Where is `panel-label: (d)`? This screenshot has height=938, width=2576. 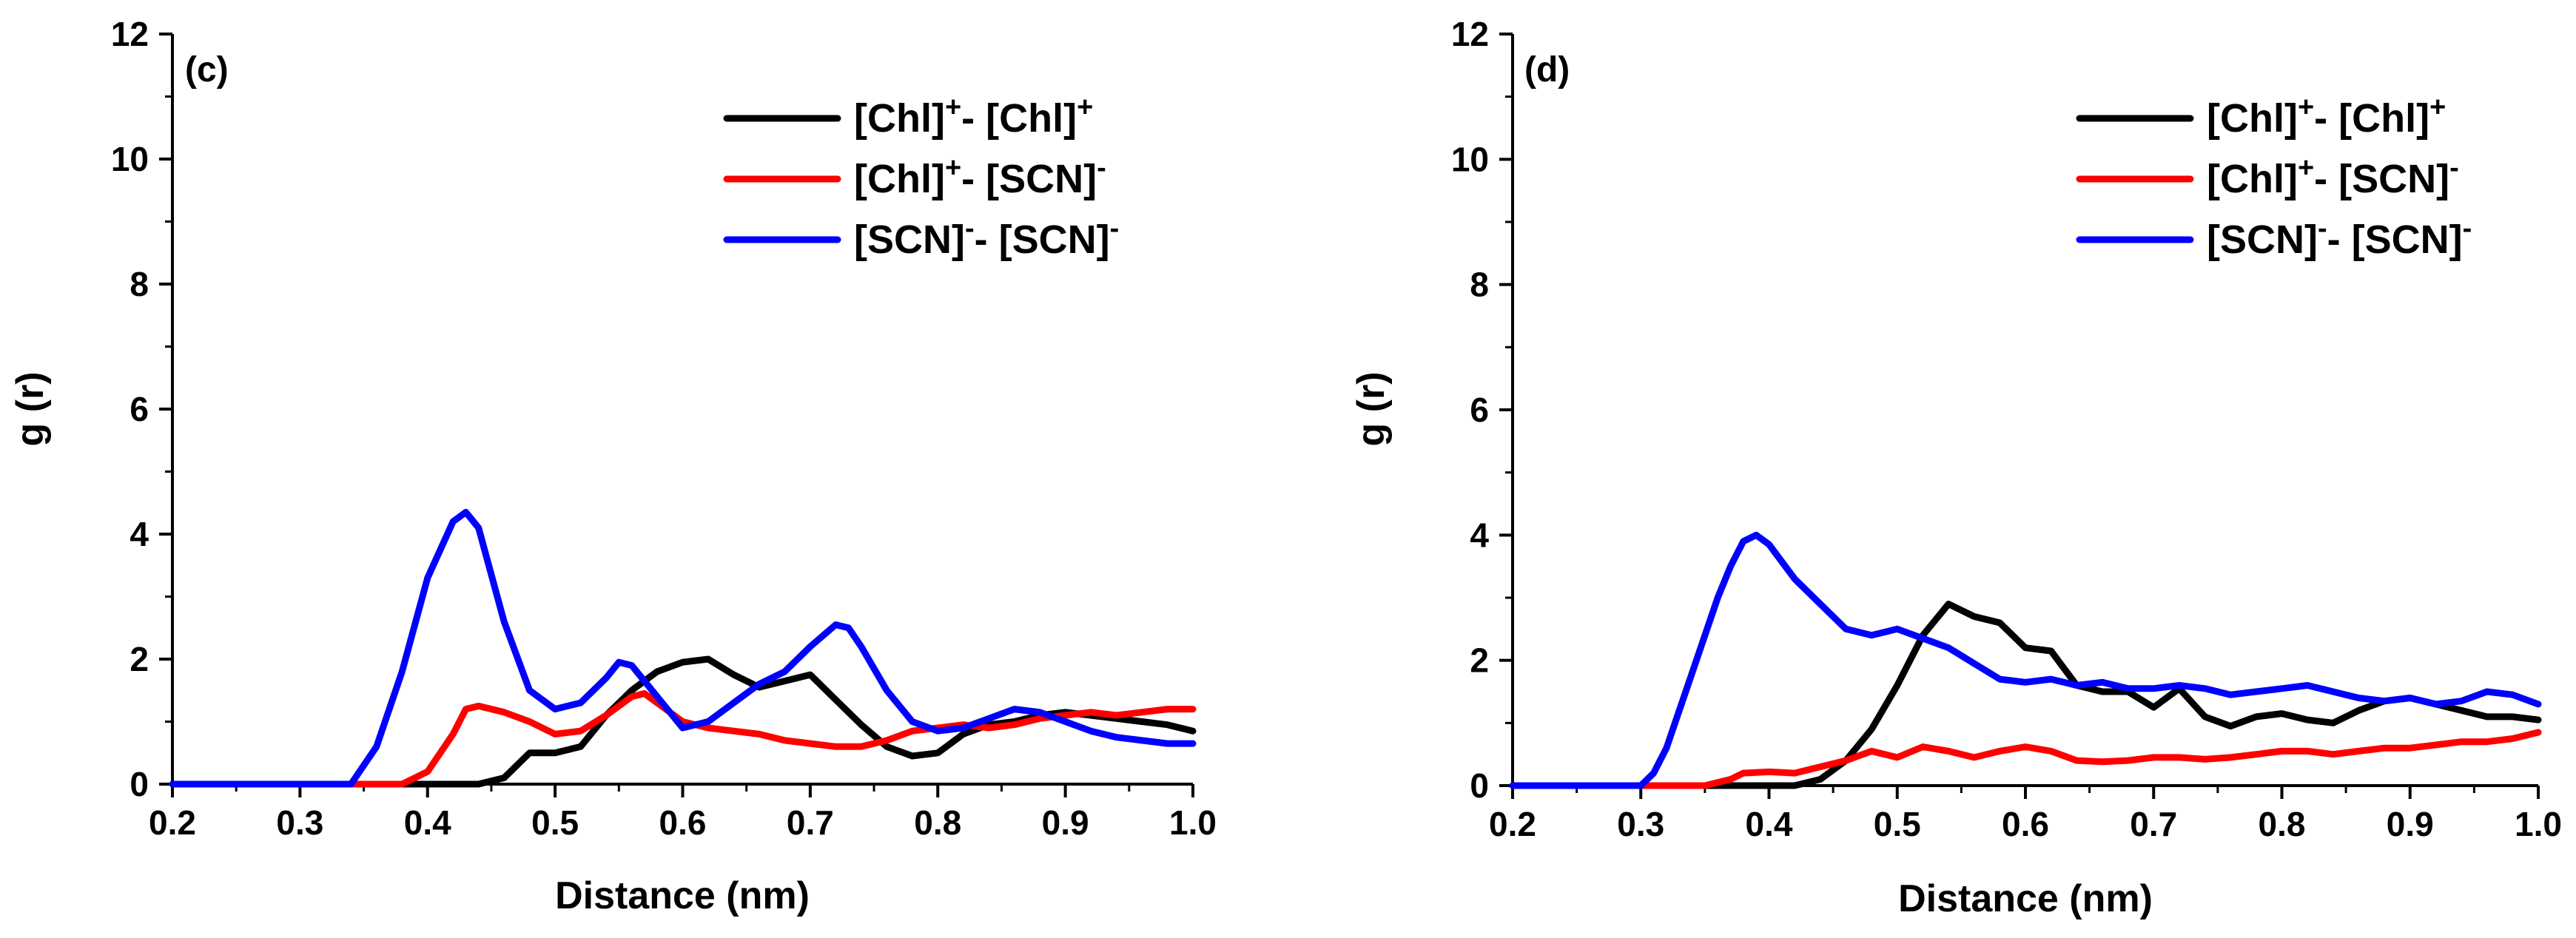
panel-label: (d) is located at coordinates (1547, 70).